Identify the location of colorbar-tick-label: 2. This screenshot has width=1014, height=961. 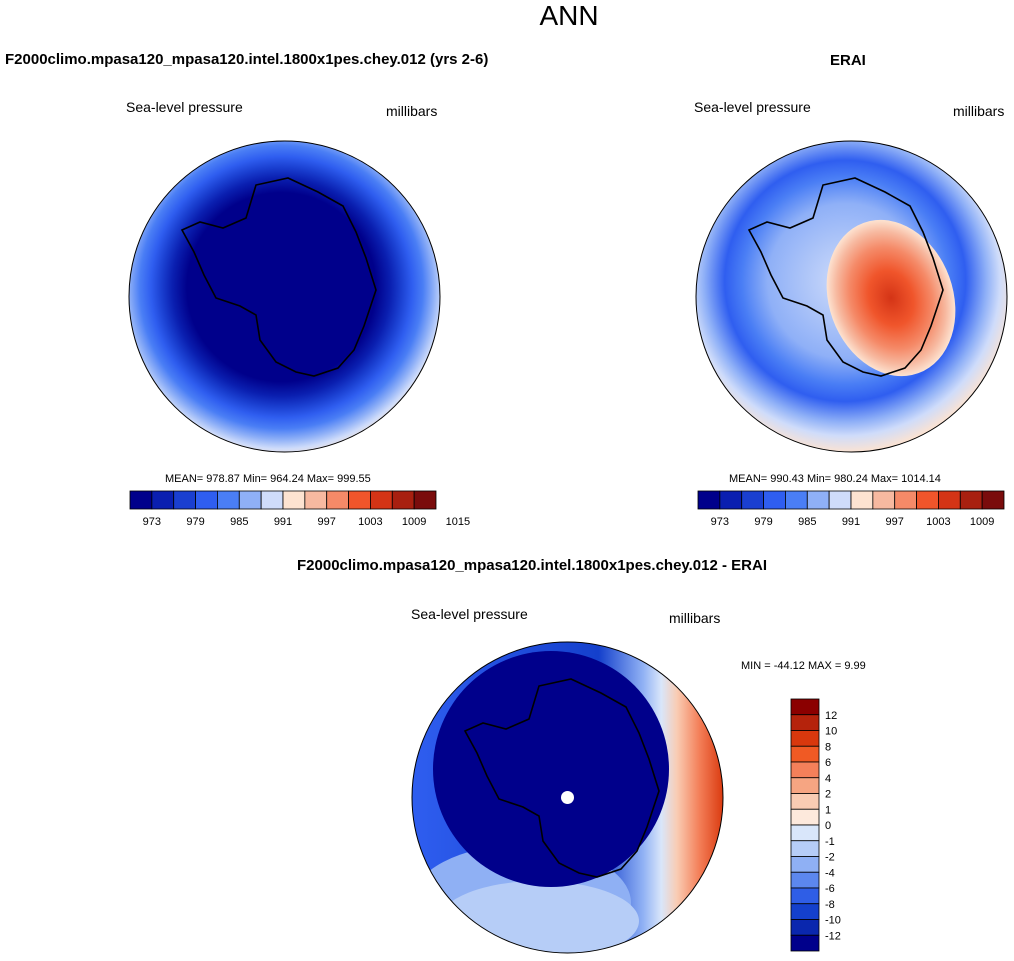
(828, 795).